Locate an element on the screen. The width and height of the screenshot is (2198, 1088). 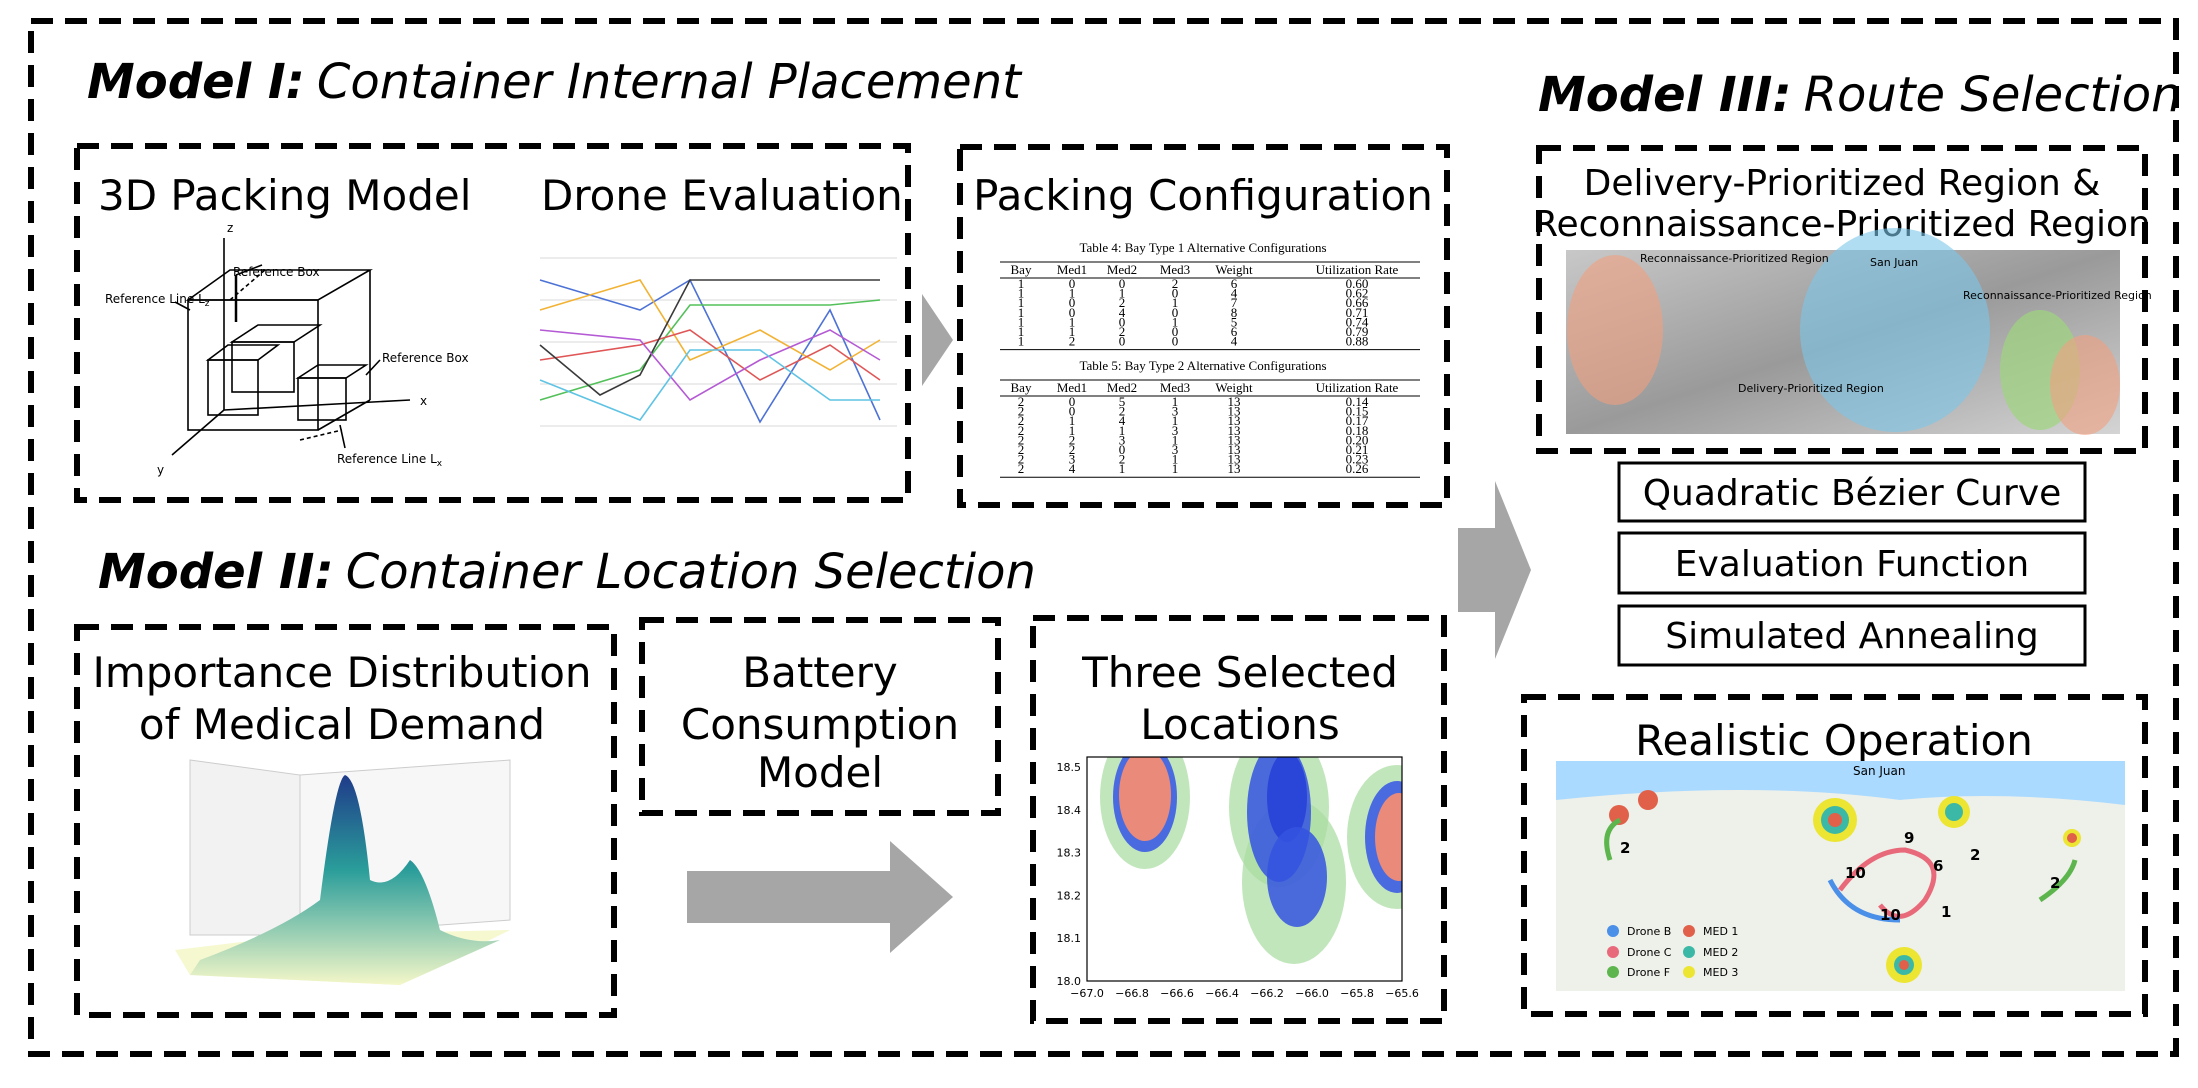
table-cell: 5 is located at coordinates (1234, 321).